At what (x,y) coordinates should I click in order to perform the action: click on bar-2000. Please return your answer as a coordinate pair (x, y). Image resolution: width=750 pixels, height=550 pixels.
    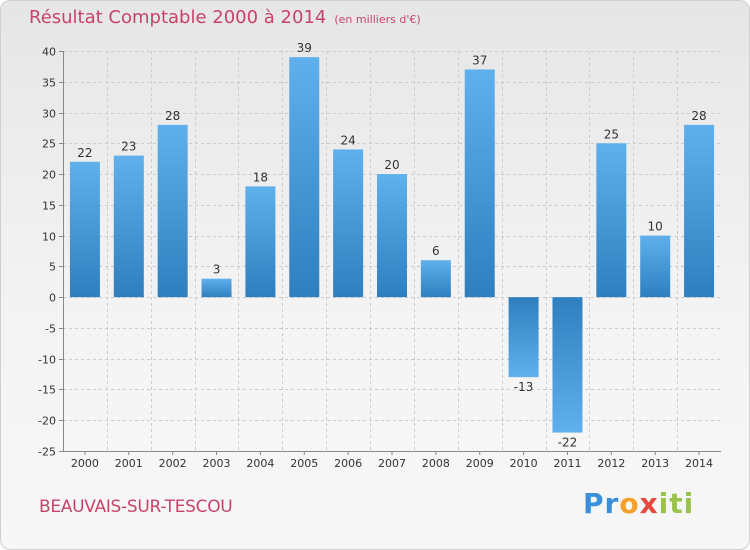
    Looking at the image, I should click on (84, 229).